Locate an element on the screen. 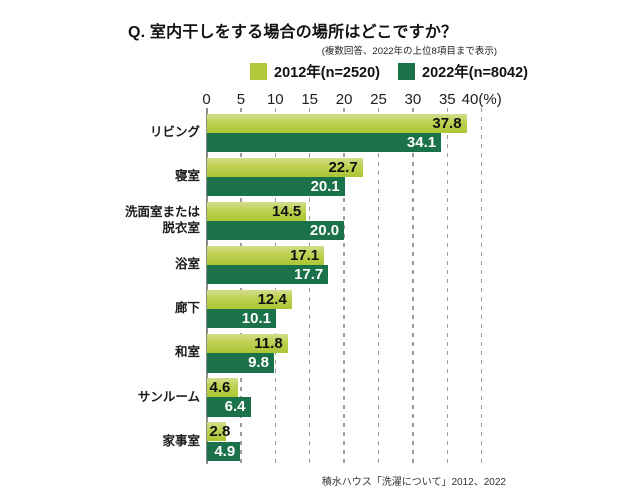  x-axis-tick-label: 15 is located at coordinates (310, 99).